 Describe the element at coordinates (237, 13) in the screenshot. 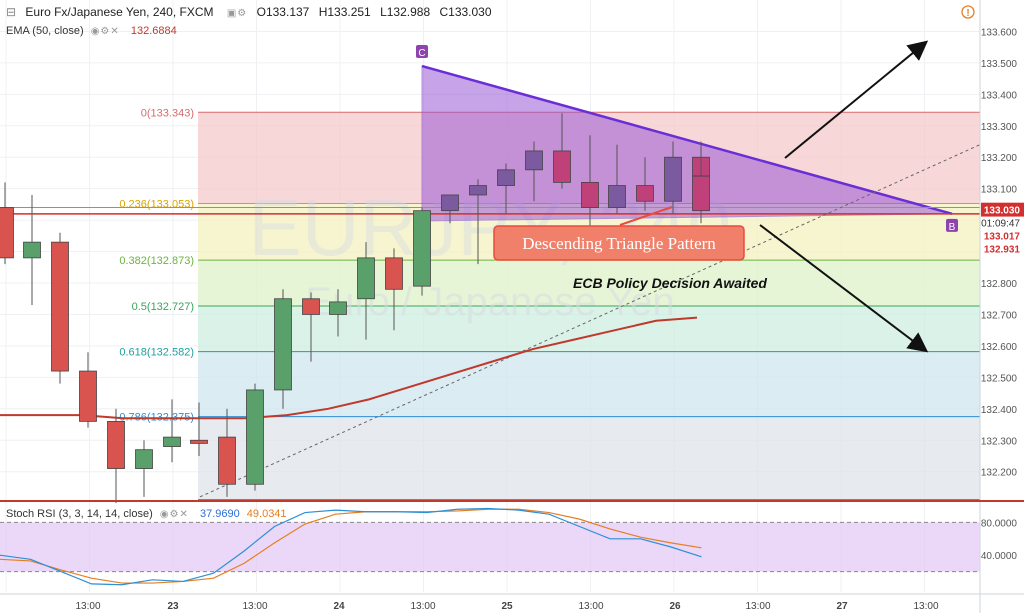

I see `settings-icons: ▣⚙` at that location.